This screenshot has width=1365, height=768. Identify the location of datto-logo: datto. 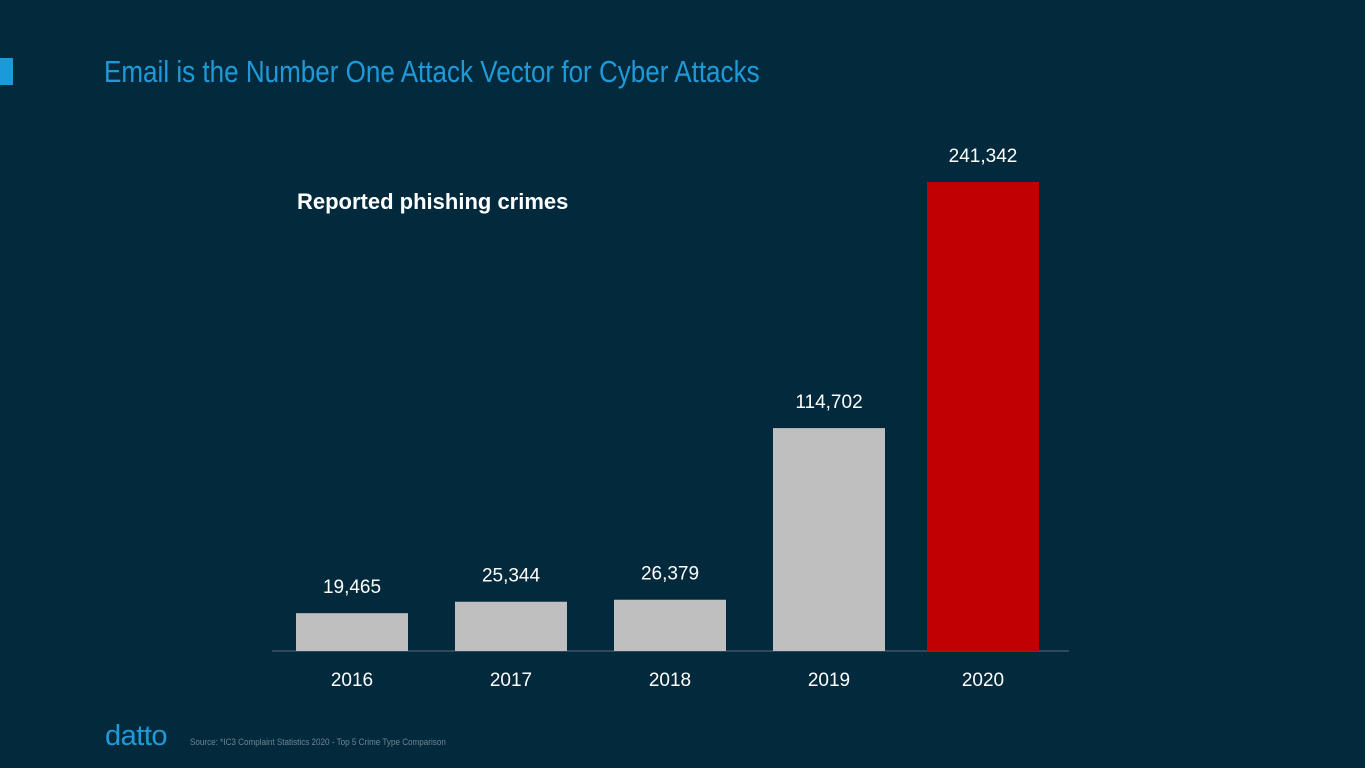
(136, 736).